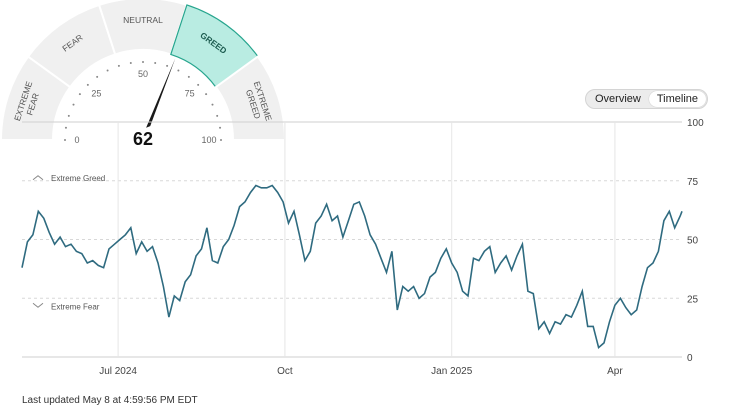 This screenshot has height=411, width=740. I want to click on band-label: Extreme Greed, so click(78, 178).